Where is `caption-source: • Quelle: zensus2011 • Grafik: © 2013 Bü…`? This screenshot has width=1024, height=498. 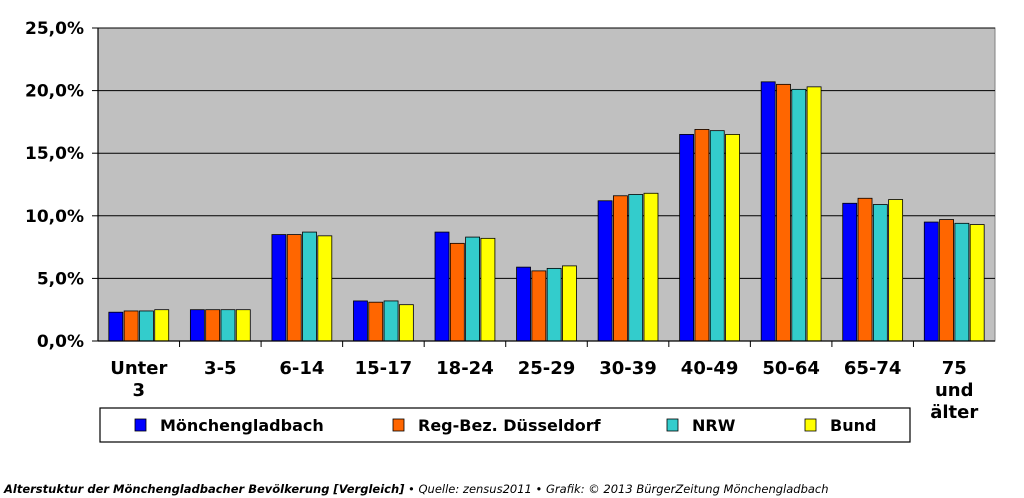
caption-source: • Quelle: zensus2011 • Grafik: © 2013 Bü… is located at coordinates (616, 489).